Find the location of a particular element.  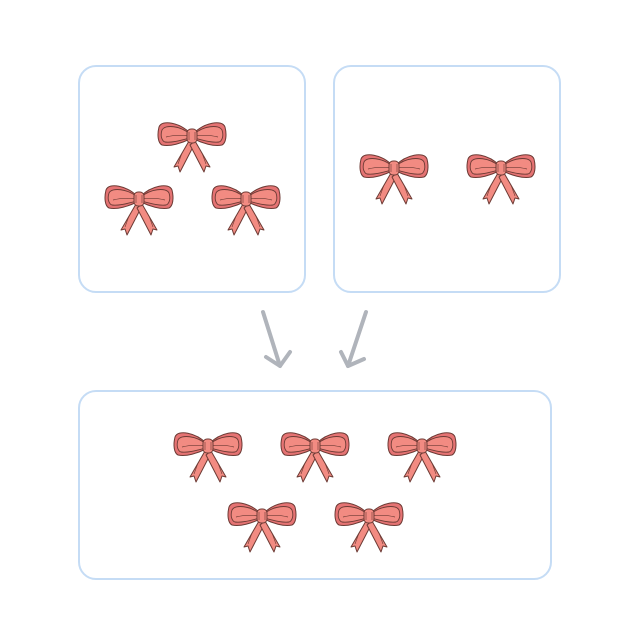

left-group-box is located at coordinates (192, 179).